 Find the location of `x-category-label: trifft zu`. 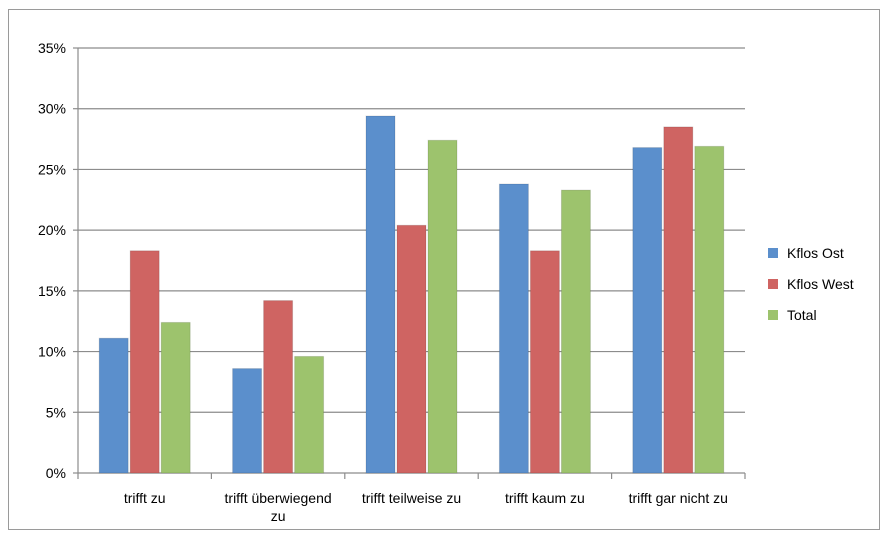

x-category-label: trifft zu is located at coordinates (145, 498).